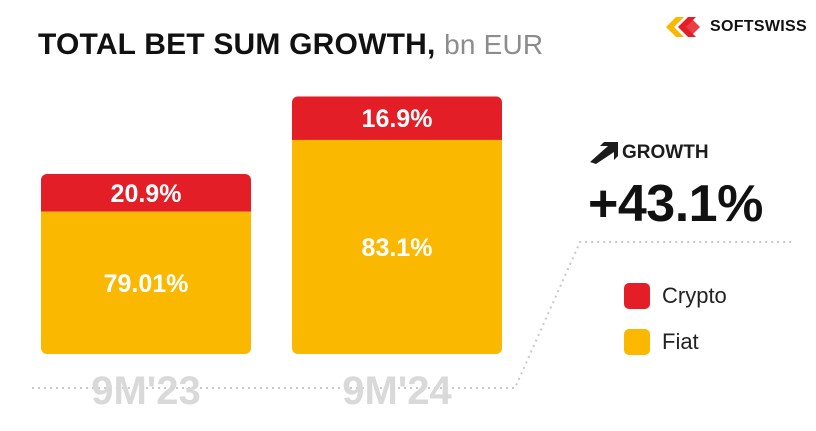 The height and width of the screenshot is (431, 816). I want to click on legend-label-fiat: Fiat, so click(680, 341).